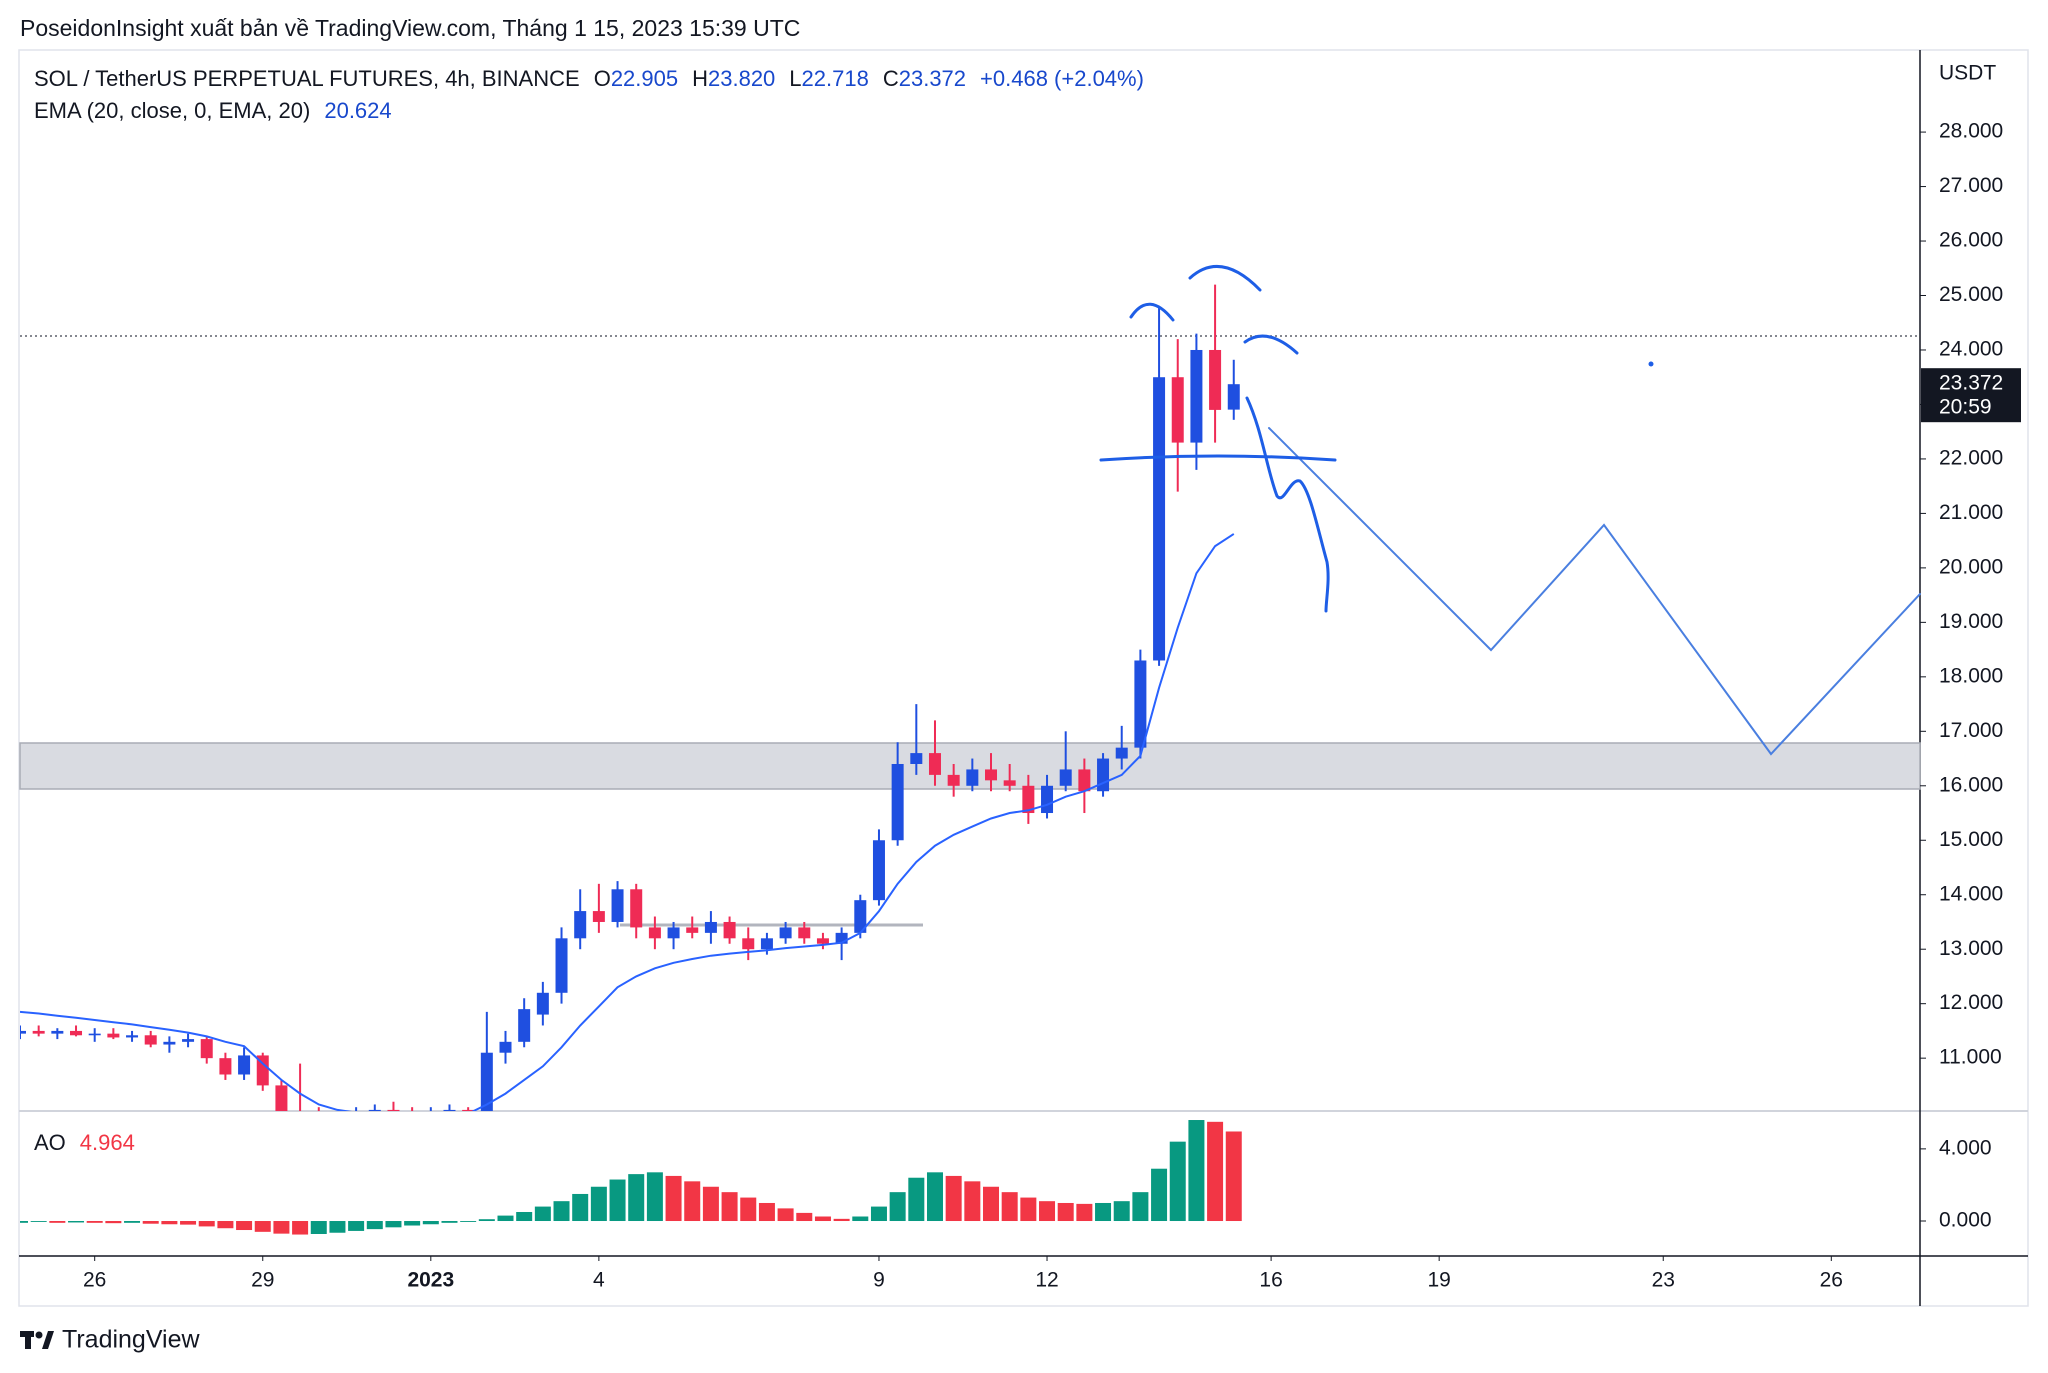  Describe the element at coordinates (1965, 407) in the screenshot. I see `countdown: 20:59` at that location.